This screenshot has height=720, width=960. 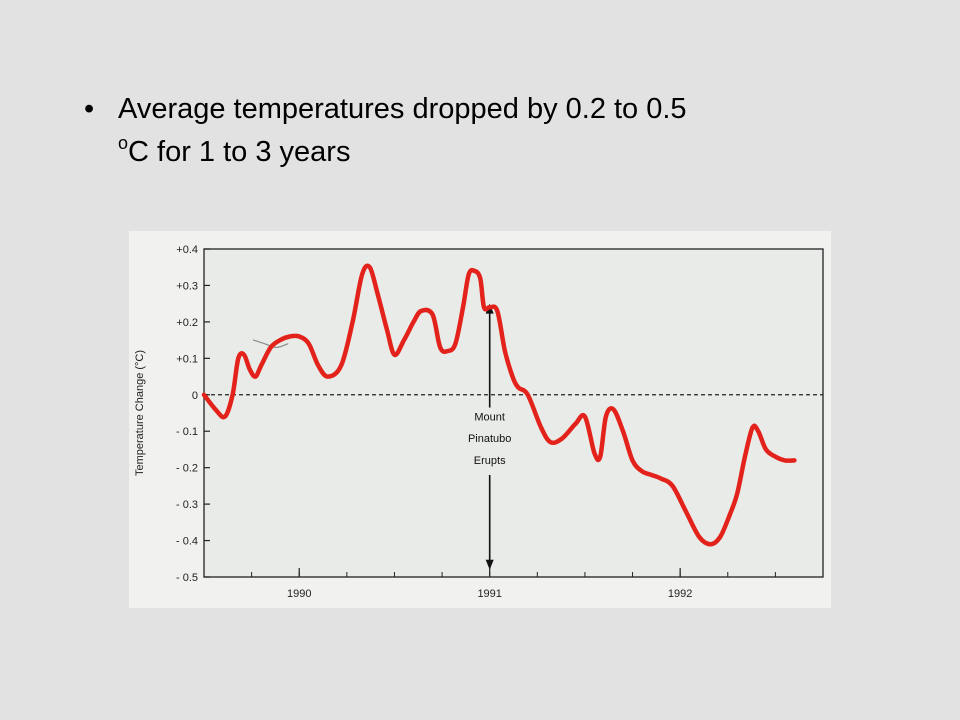 What do you see at coordinates (680, 594) in the screenshot?
I see `x-tick-label: 1992` at bounding box center [680, 594].